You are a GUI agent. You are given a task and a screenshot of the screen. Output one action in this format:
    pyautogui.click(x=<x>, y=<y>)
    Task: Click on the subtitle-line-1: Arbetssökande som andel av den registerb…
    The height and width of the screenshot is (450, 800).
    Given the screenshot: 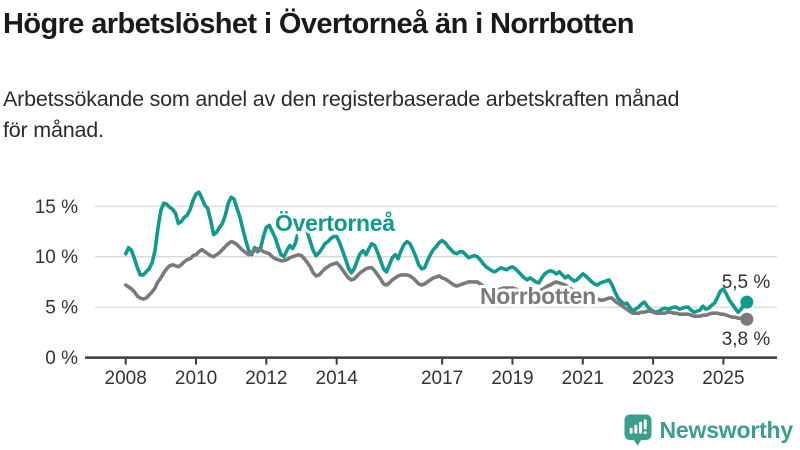 What is the action you would take?
    pyautogui.click(x=341, y=99)
    